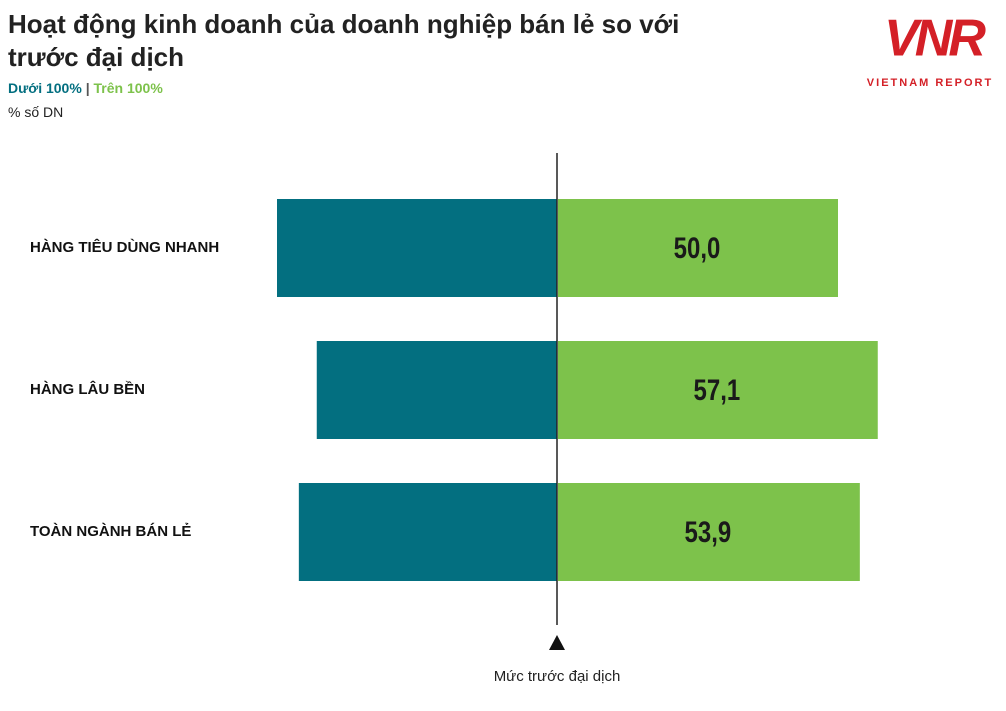 This screenshot has height=711, width=1006. What do you see at coordinates (935, 39) in the screenshot?
I see `logo-mark: VNR` at bounding box center [935, 39].